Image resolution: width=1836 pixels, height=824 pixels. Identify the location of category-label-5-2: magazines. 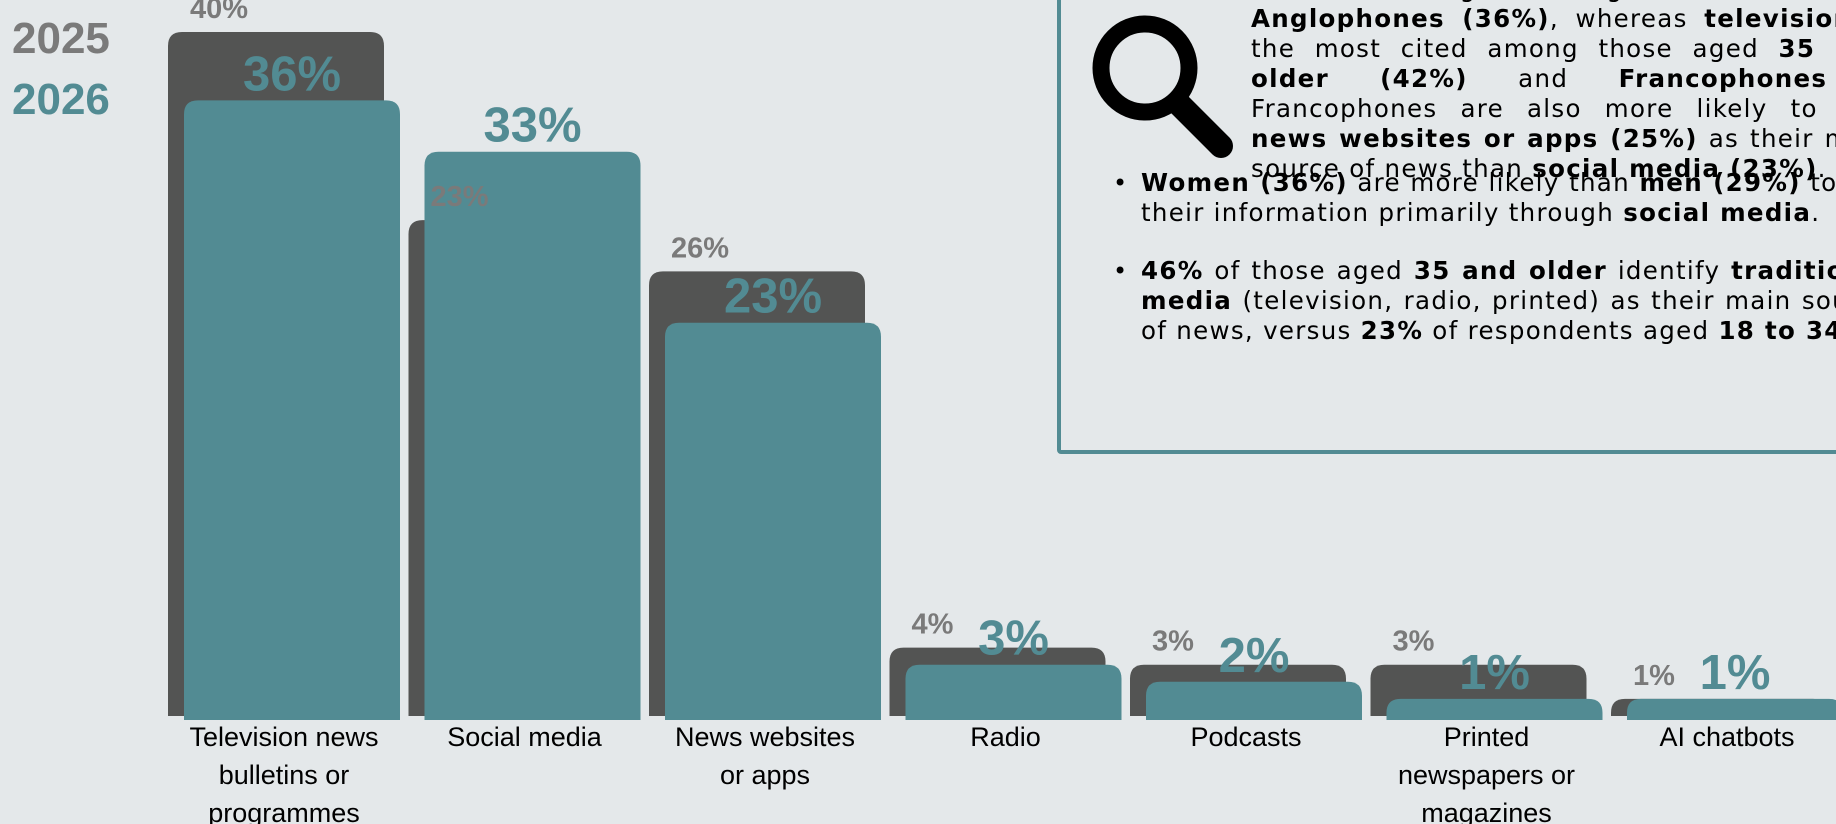
(1486, 811).